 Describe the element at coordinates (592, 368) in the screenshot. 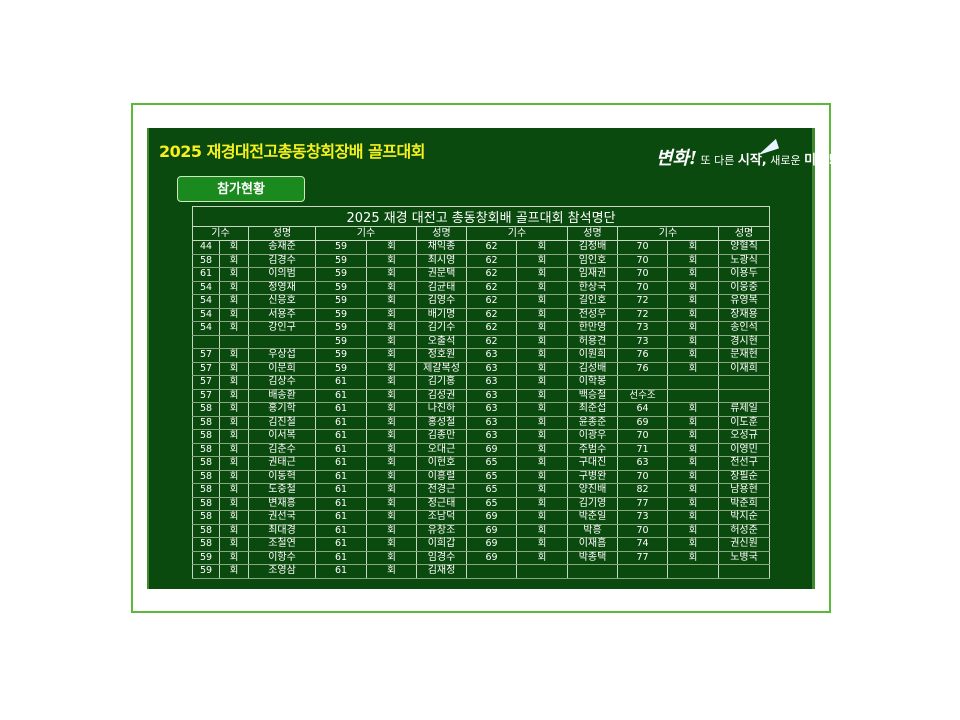

I see `name-cell: 김성배` at that location.